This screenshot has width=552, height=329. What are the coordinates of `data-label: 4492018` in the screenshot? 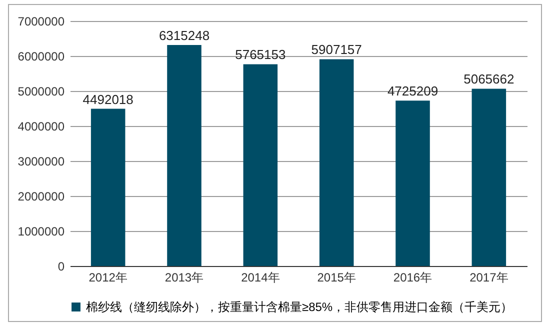 It's located at (108, 99).